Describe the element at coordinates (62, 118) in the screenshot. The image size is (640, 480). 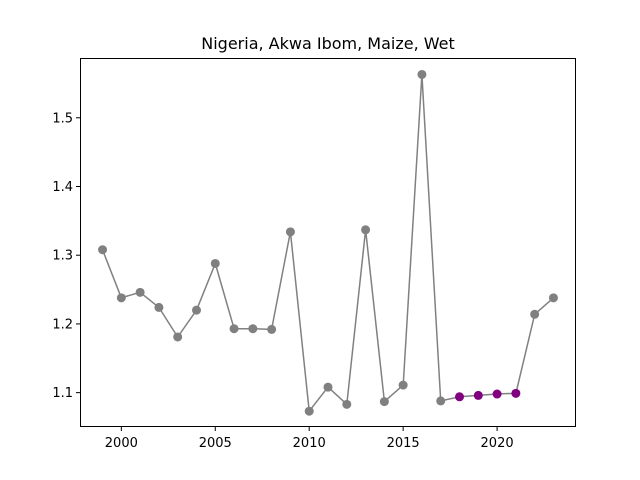
I see `y-tick-label: 1.5` at that location.